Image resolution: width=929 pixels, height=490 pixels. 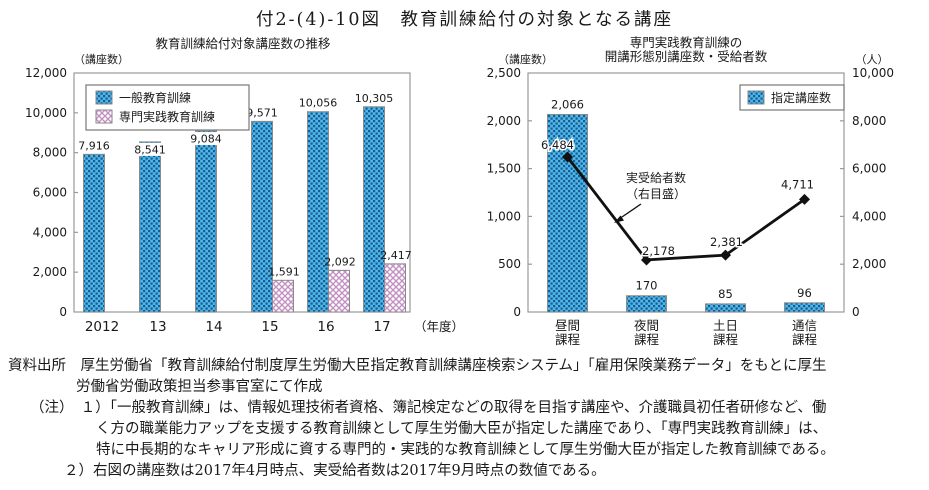 What do you see at coordinates (213, 327) in the screenshot?
I see `category-label: 14` at bounding box center [213, 327].